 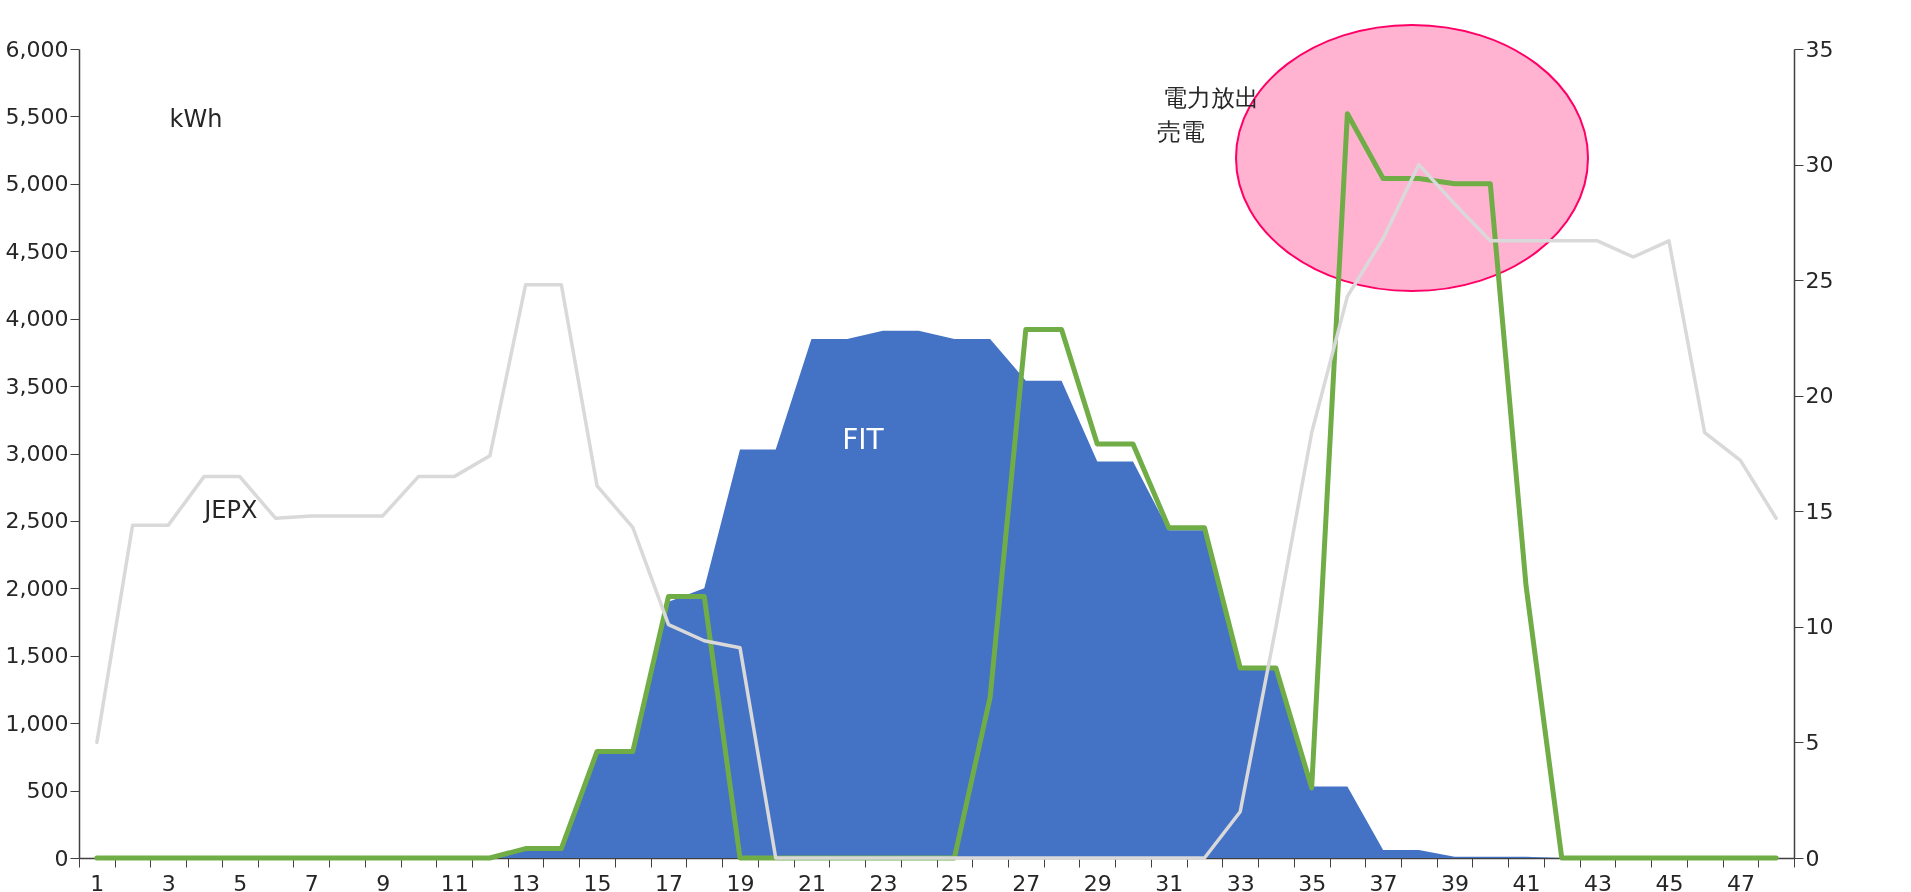 What do you see at coordinates (1740, 881) in the screenshot?
I see `x-tick-label: 47` at bounding box center [1740, 881].